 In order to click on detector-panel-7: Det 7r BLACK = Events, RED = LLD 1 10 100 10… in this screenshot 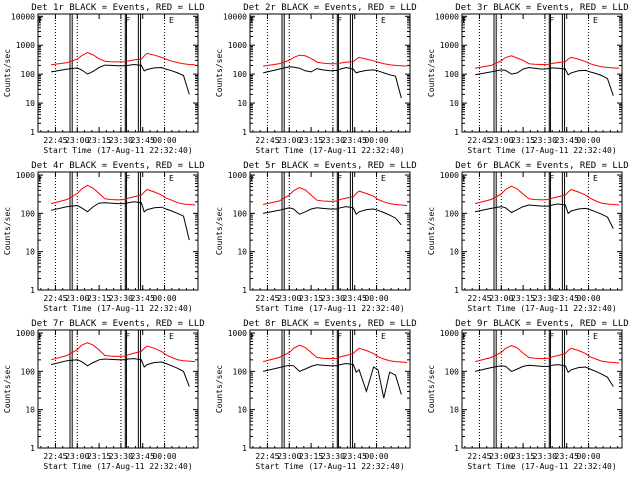, I will do `click(104, 395)`.